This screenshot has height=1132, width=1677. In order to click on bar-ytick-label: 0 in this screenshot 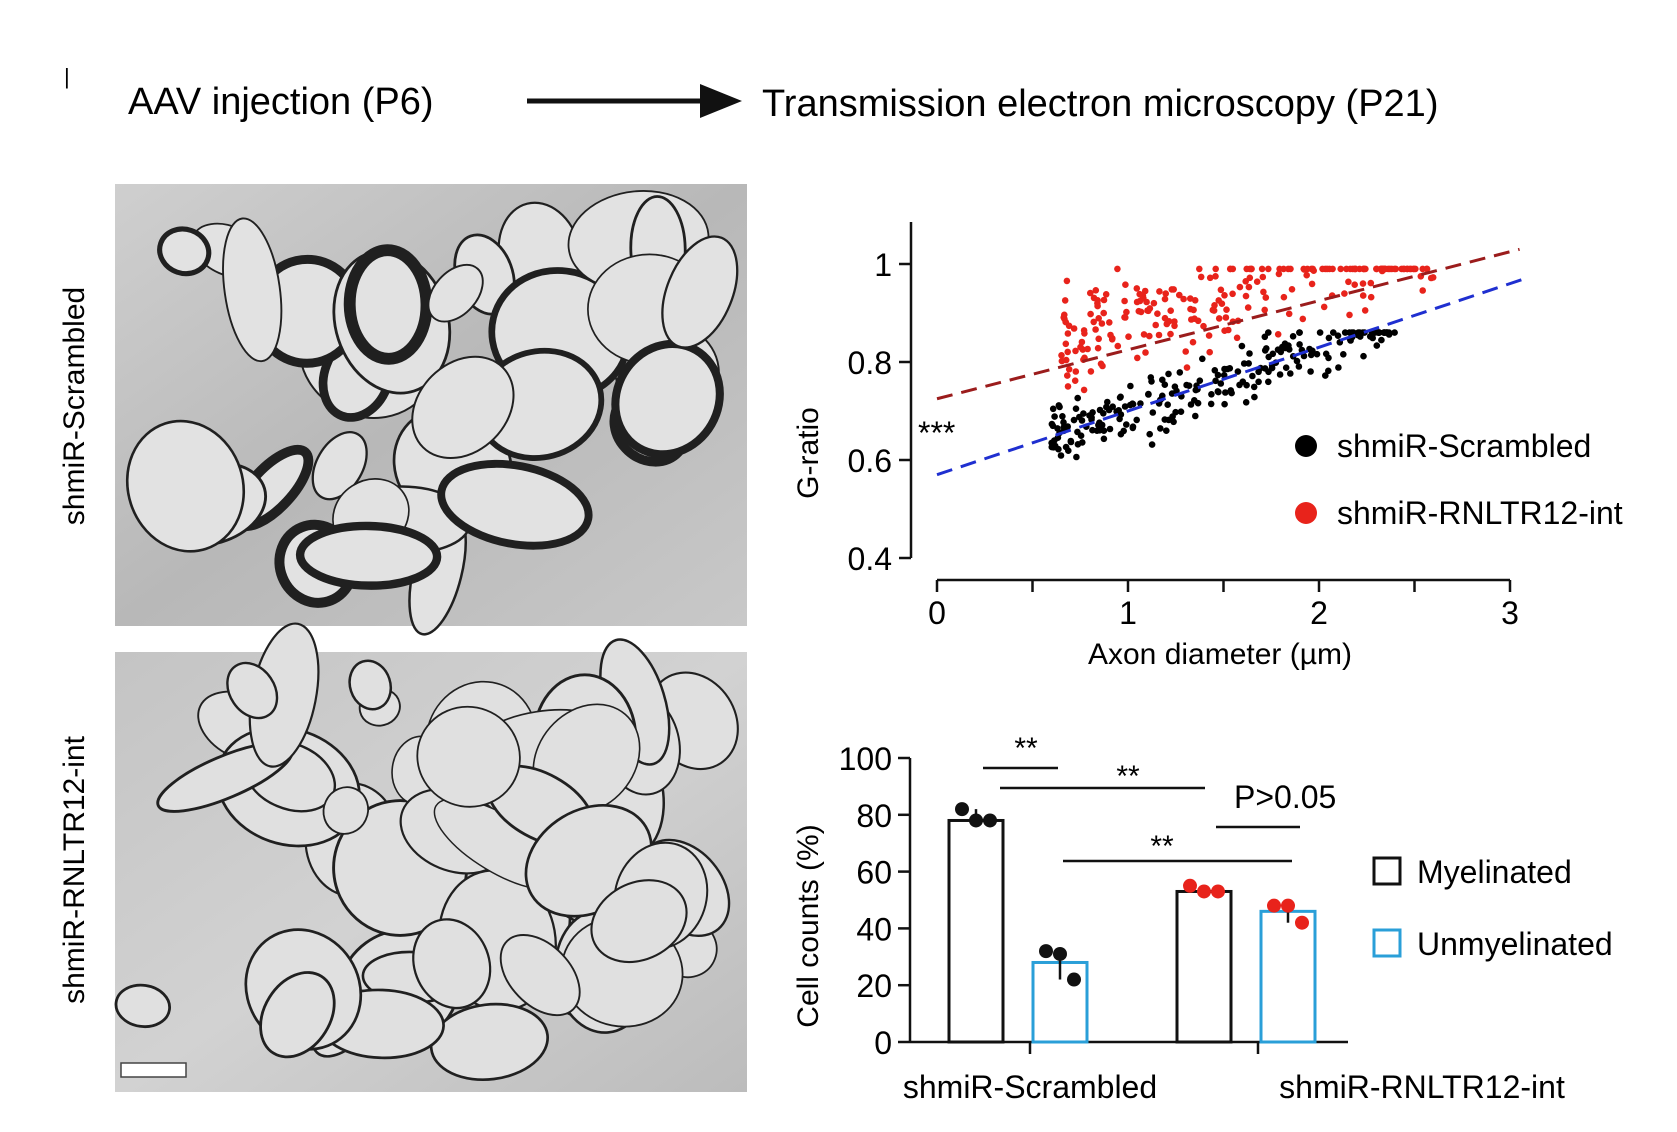, I will do `click(883, 1043)`.